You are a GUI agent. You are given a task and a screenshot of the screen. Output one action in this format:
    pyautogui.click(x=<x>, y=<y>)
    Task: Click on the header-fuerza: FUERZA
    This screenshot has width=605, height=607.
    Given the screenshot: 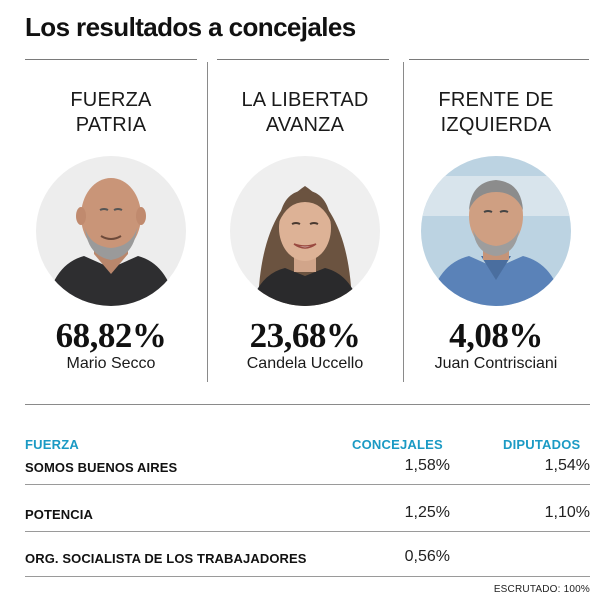 What is the action you would take?
    pyautogui.click(x=52, y=444)
    